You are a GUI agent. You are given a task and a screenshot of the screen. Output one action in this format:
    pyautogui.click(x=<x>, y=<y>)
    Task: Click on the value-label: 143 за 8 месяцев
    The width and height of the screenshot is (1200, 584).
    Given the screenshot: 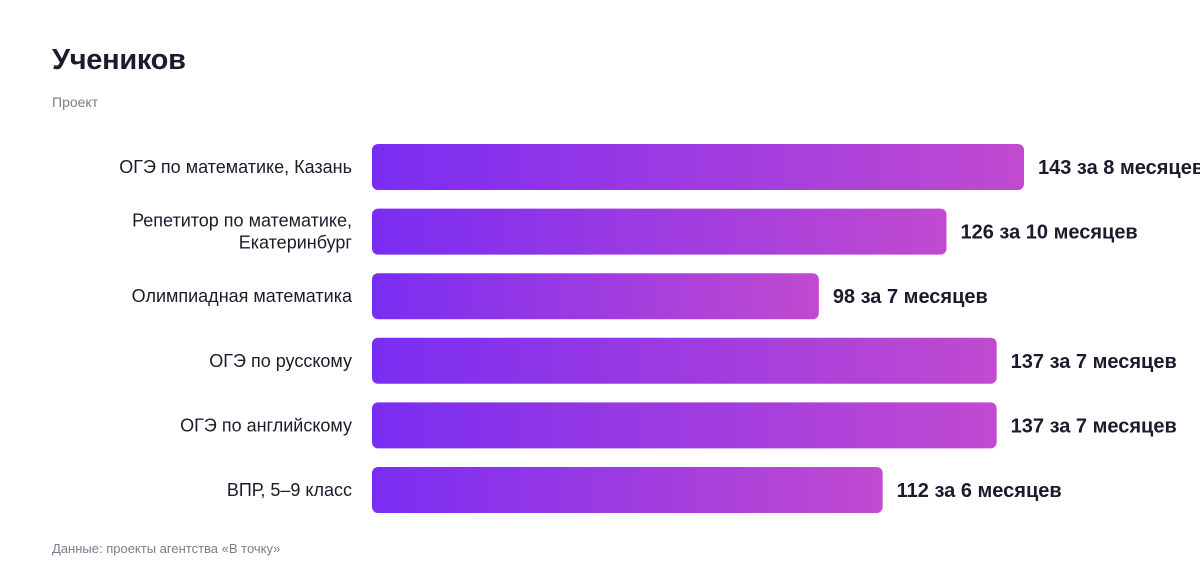 What is the action you would take?
    pyautogui.click(x=1119, y=168)
    